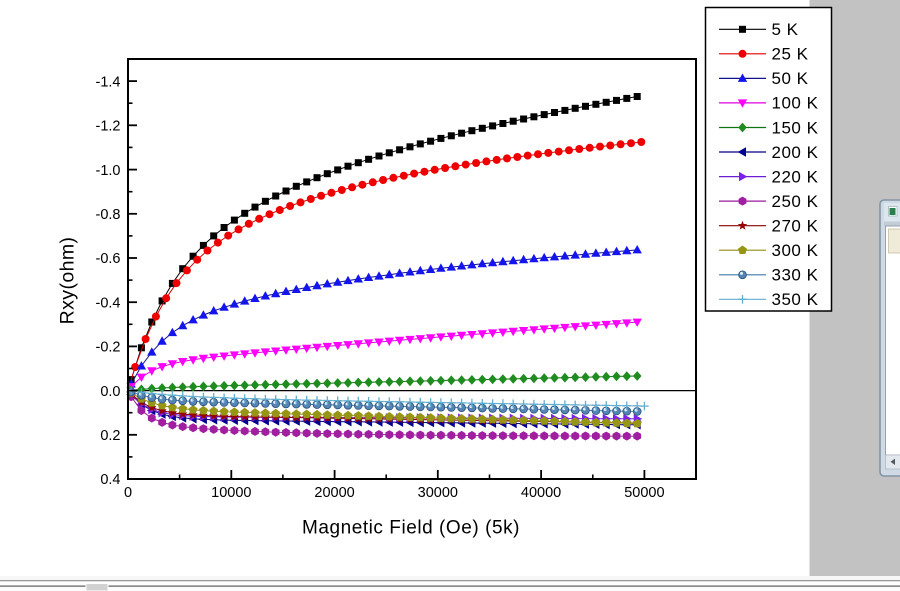  I want to click on svg-text: Magnetic Field (Oe) (5k), so click(411, 528).